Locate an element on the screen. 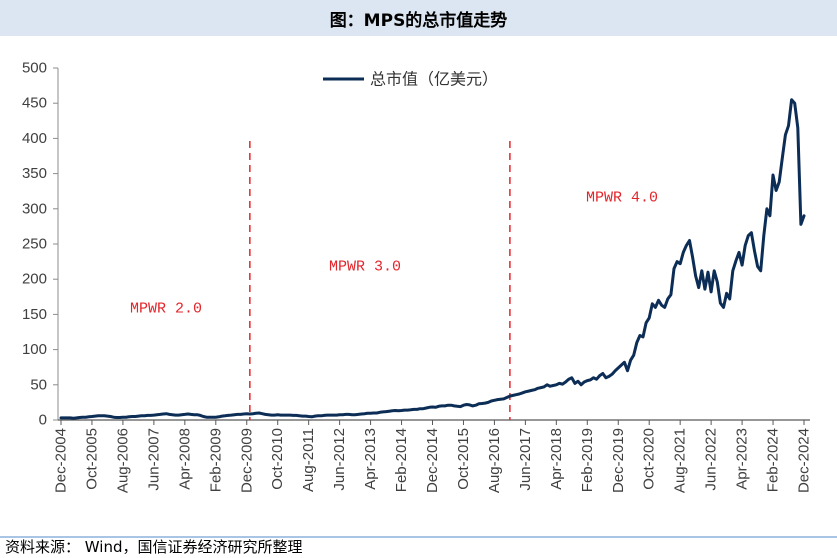 The height and width of the screenshot is (558, 837). x-tick-label: Jun-2022 is located at coordinates (711, 459).